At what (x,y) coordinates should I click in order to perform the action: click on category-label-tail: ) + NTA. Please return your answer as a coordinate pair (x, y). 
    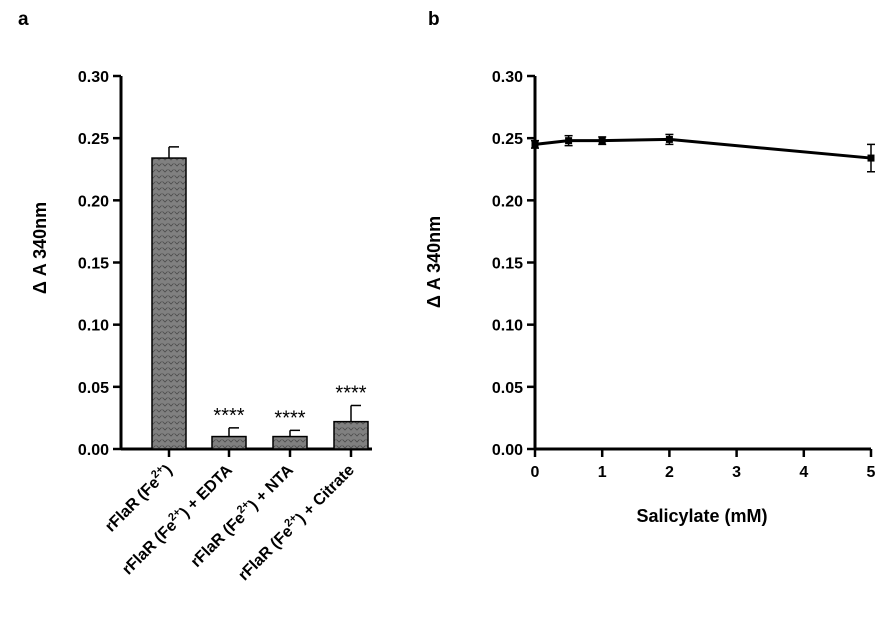
    Looking at the image, I should click on (271, 486).